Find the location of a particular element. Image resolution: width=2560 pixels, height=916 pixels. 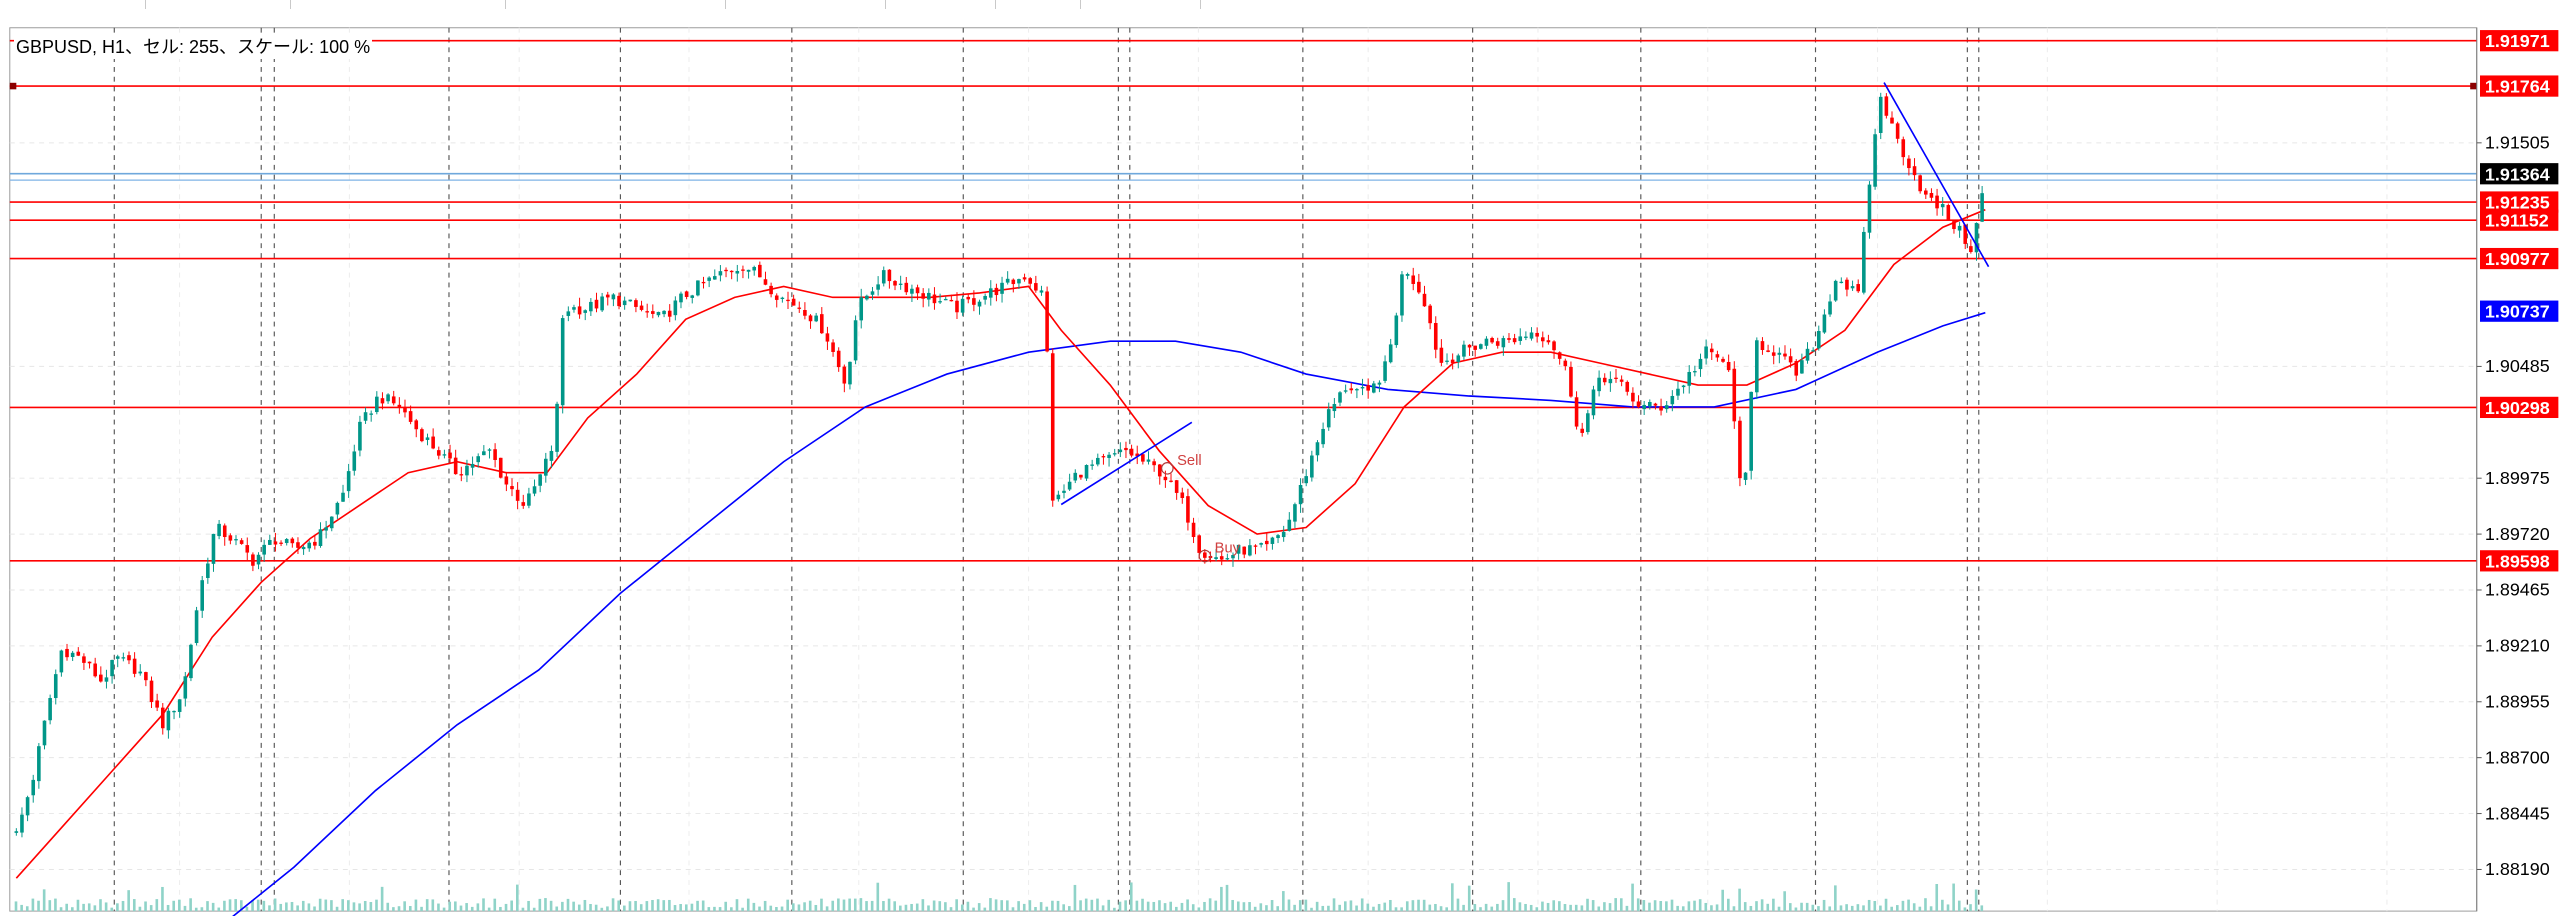

price-tag-label: 1.91971 is located at coordinates (2517, 41).